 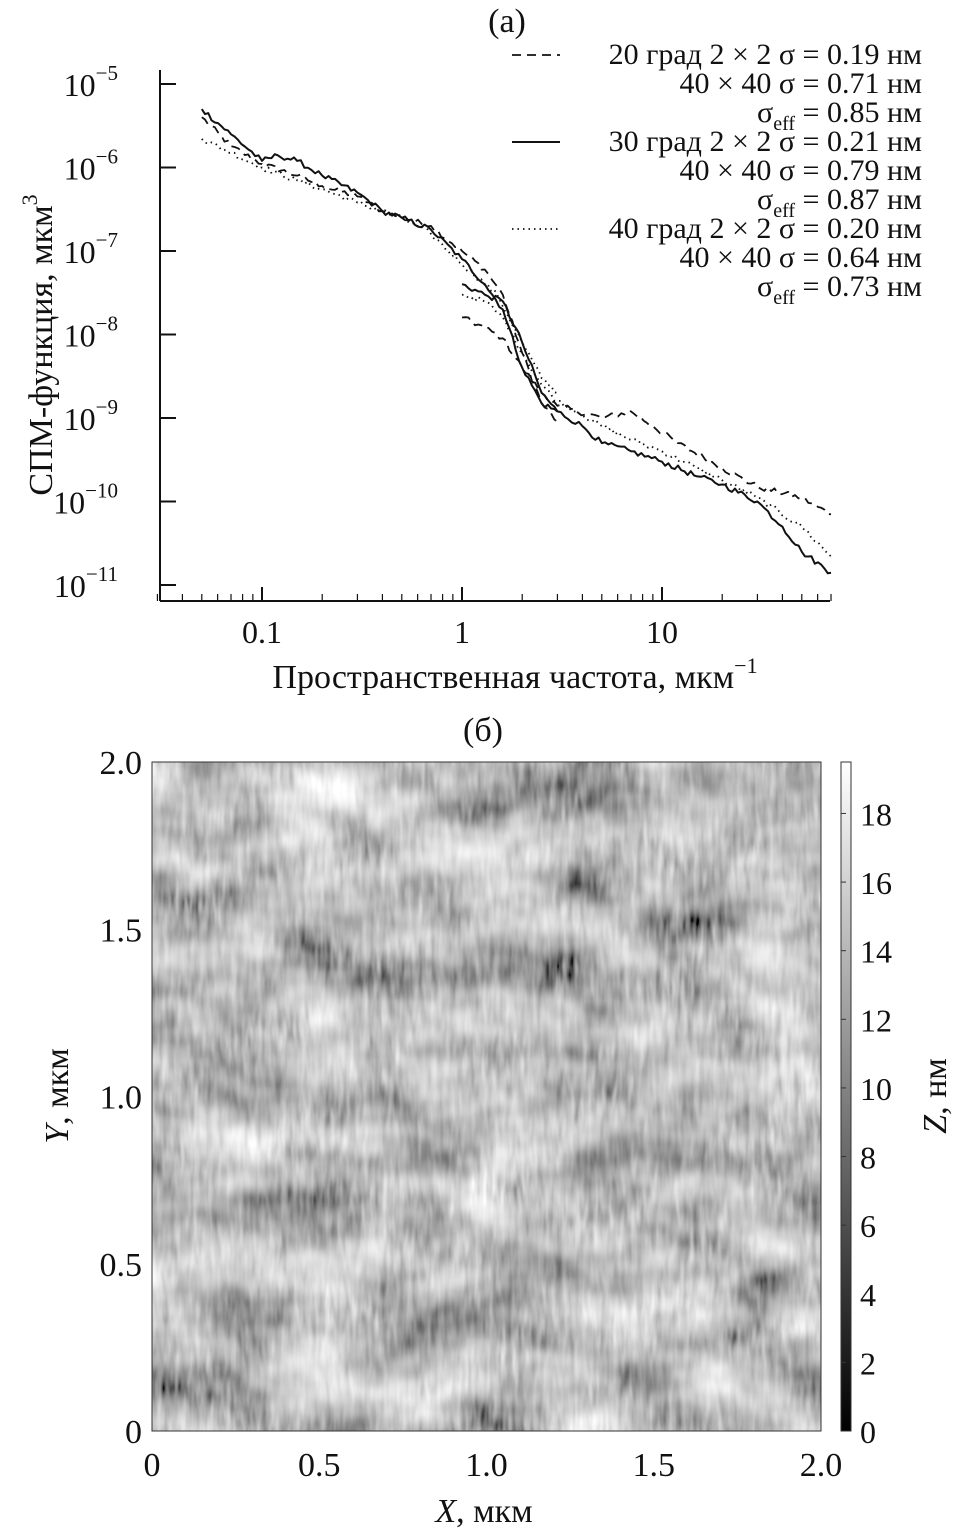 I want to click on psd-y-tick-label: 10⁻⁵, so click(x=91, y=82).